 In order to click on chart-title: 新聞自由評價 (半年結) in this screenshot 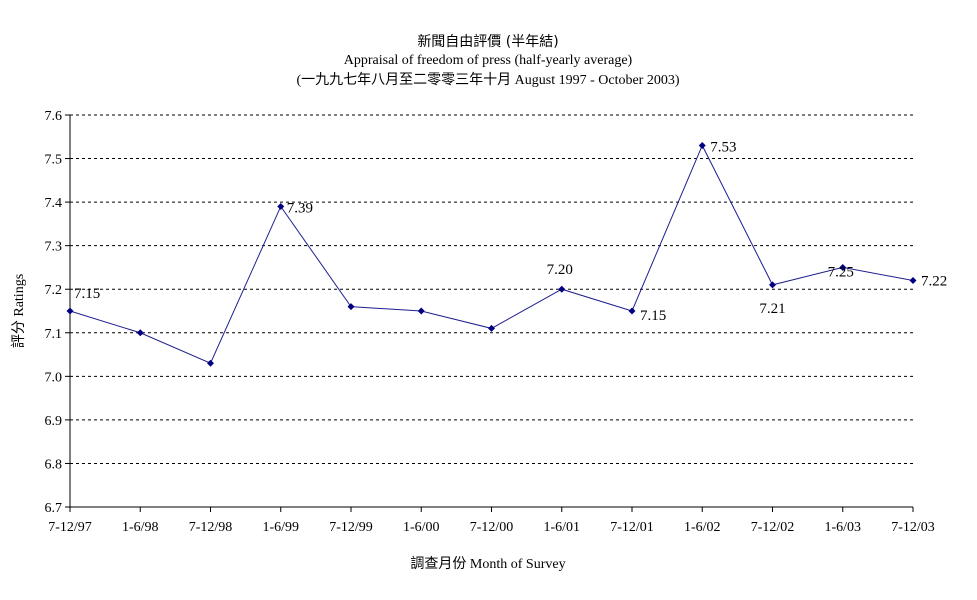, I will do `click(487, 41)`.